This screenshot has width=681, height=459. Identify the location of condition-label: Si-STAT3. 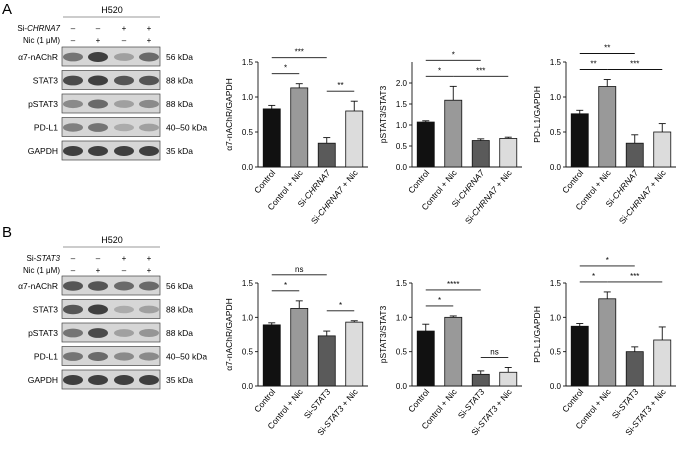
(44, 258).